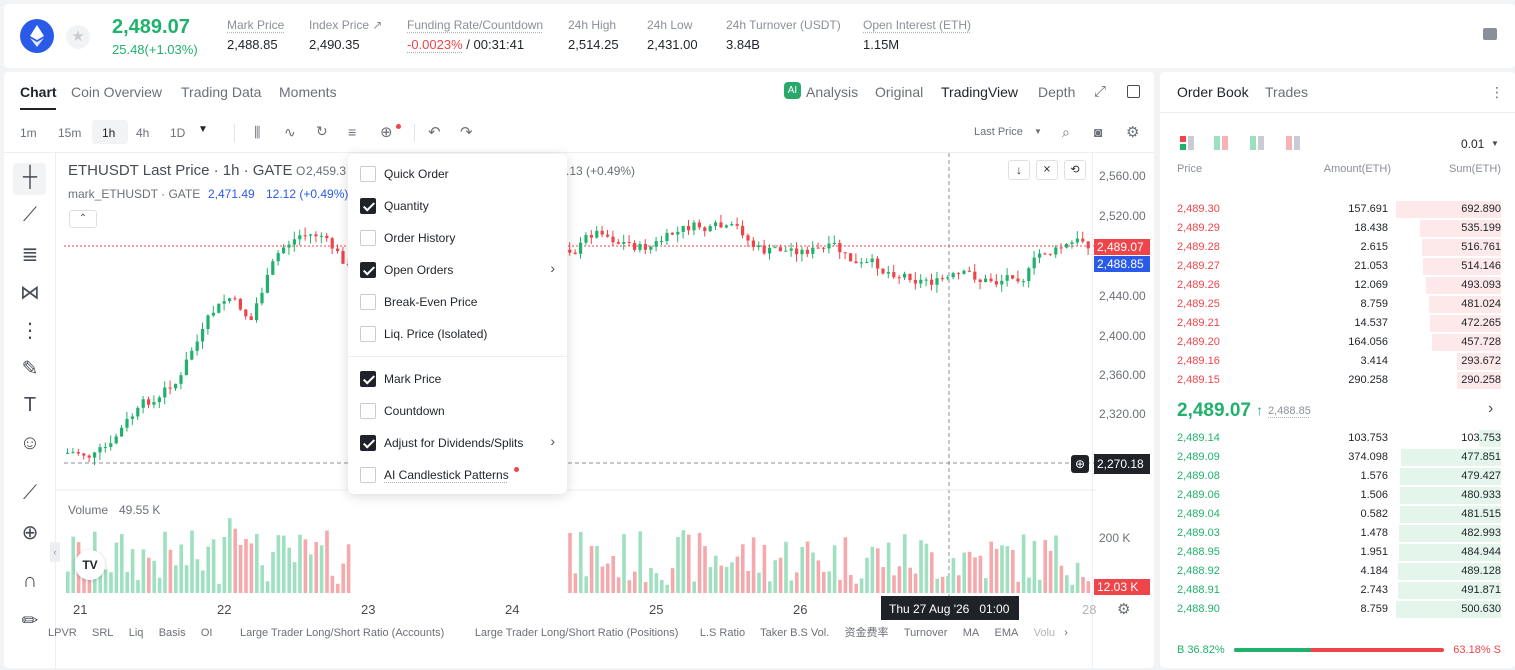 This screenshot has height=670, width=1515. Describe the element at coordinates (1075, 170) in the screenshot. I see `reset-icon: ⟲` at that location.